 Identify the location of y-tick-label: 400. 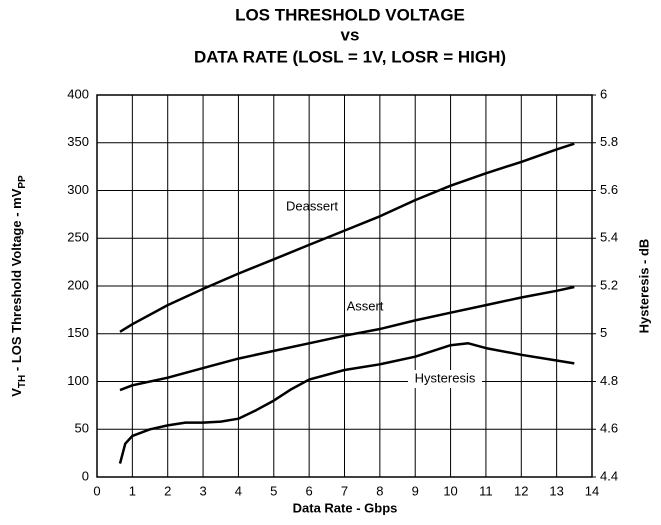
(78, 93).